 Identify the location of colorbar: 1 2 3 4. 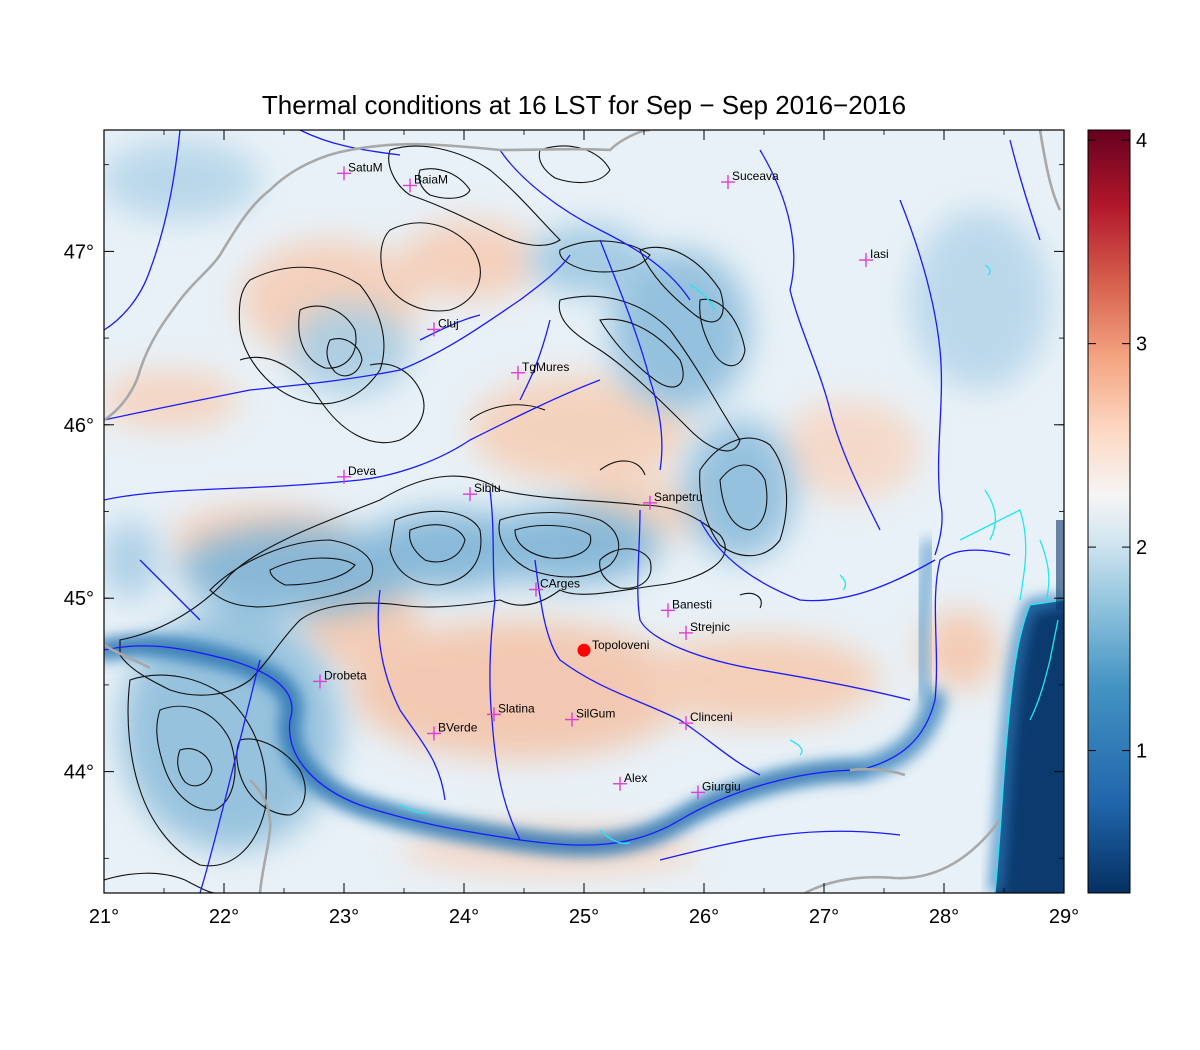
(1117, 511).